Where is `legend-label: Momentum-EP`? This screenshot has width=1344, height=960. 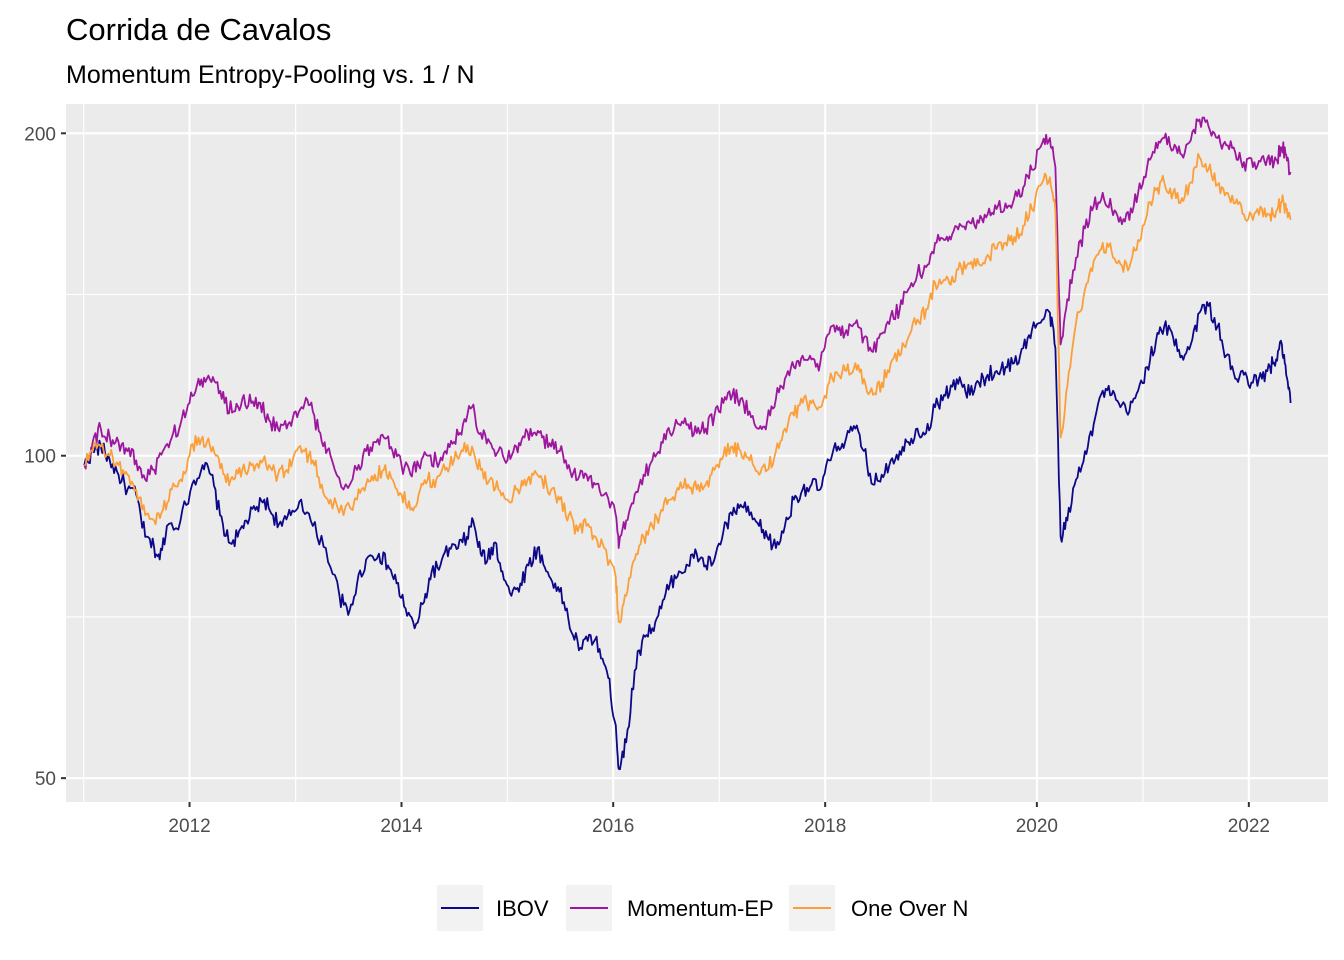
legend-label: Momentum-EP is located at coordinates (700, 908).